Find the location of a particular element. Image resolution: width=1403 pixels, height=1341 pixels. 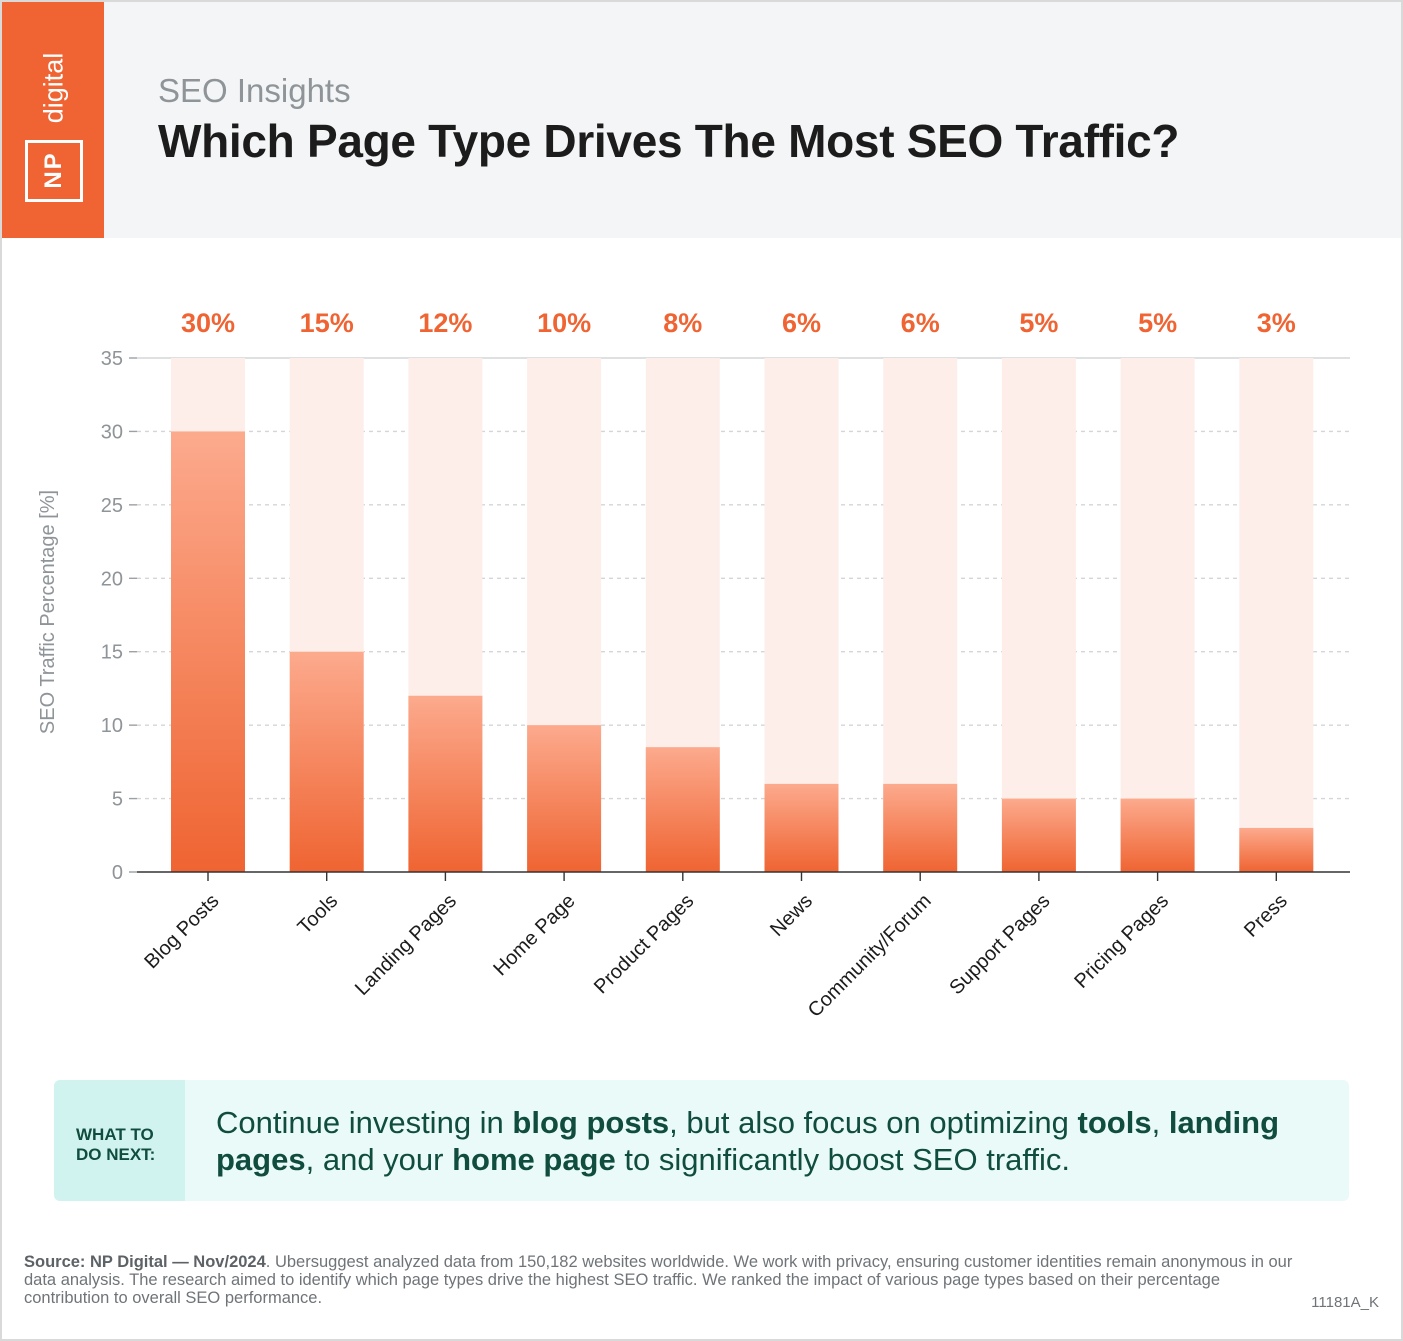

callout-tag: WHAT TO DO NEXT: is located at coordinates (119, 1140).